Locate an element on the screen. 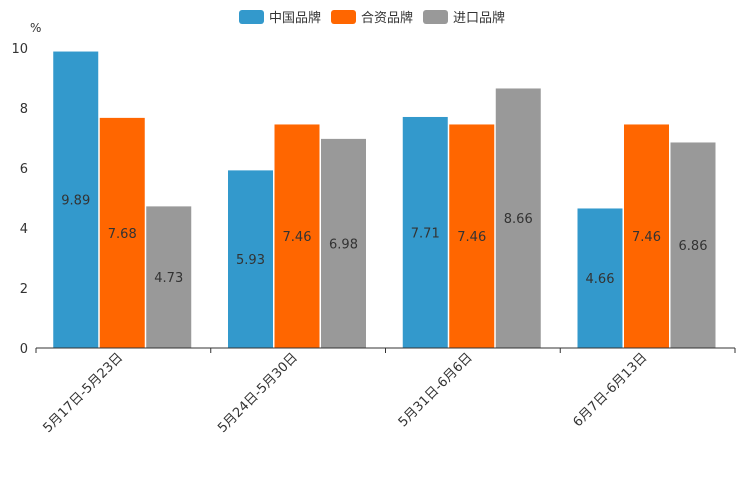  data-label-s0-c3: 4.66 is located at coordinates (600, 279).